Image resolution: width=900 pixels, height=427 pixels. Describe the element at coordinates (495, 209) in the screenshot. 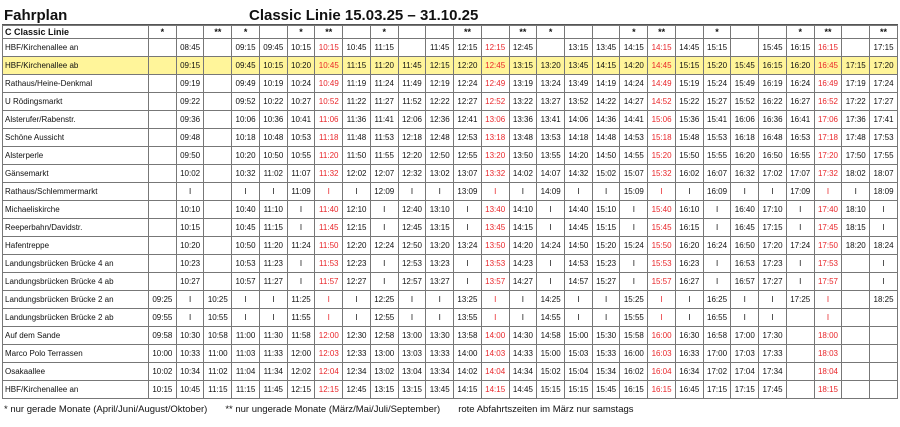

I see `time-cell: 13:40` at that location.